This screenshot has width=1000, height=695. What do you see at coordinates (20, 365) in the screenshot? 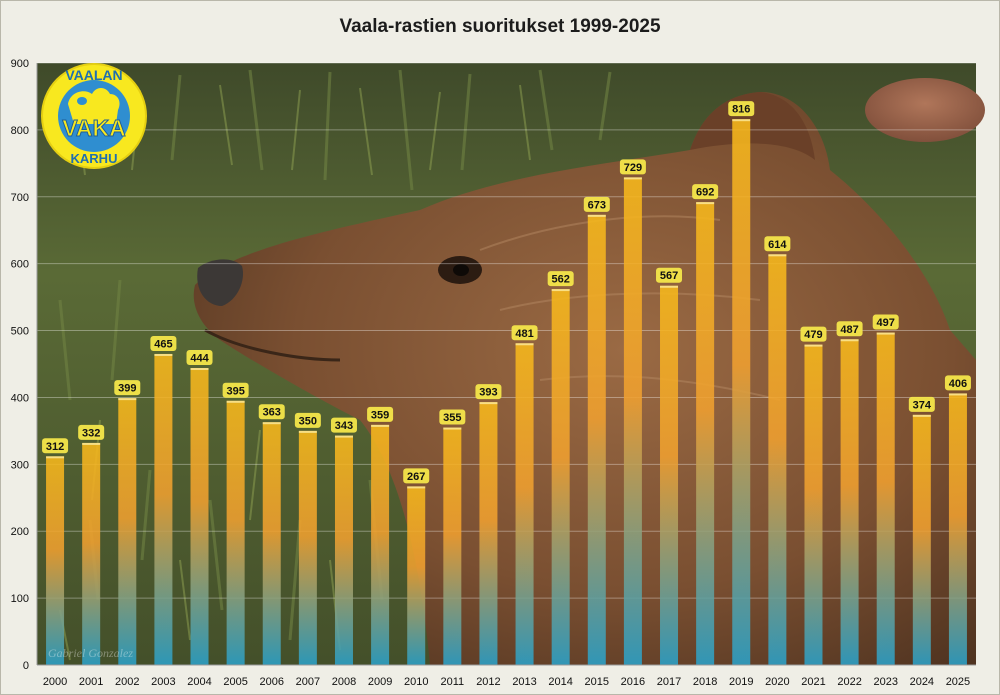
I see `y-axis: 0 100 200 300 400 500 600 700 800 900` at bounding box center [20, 365].